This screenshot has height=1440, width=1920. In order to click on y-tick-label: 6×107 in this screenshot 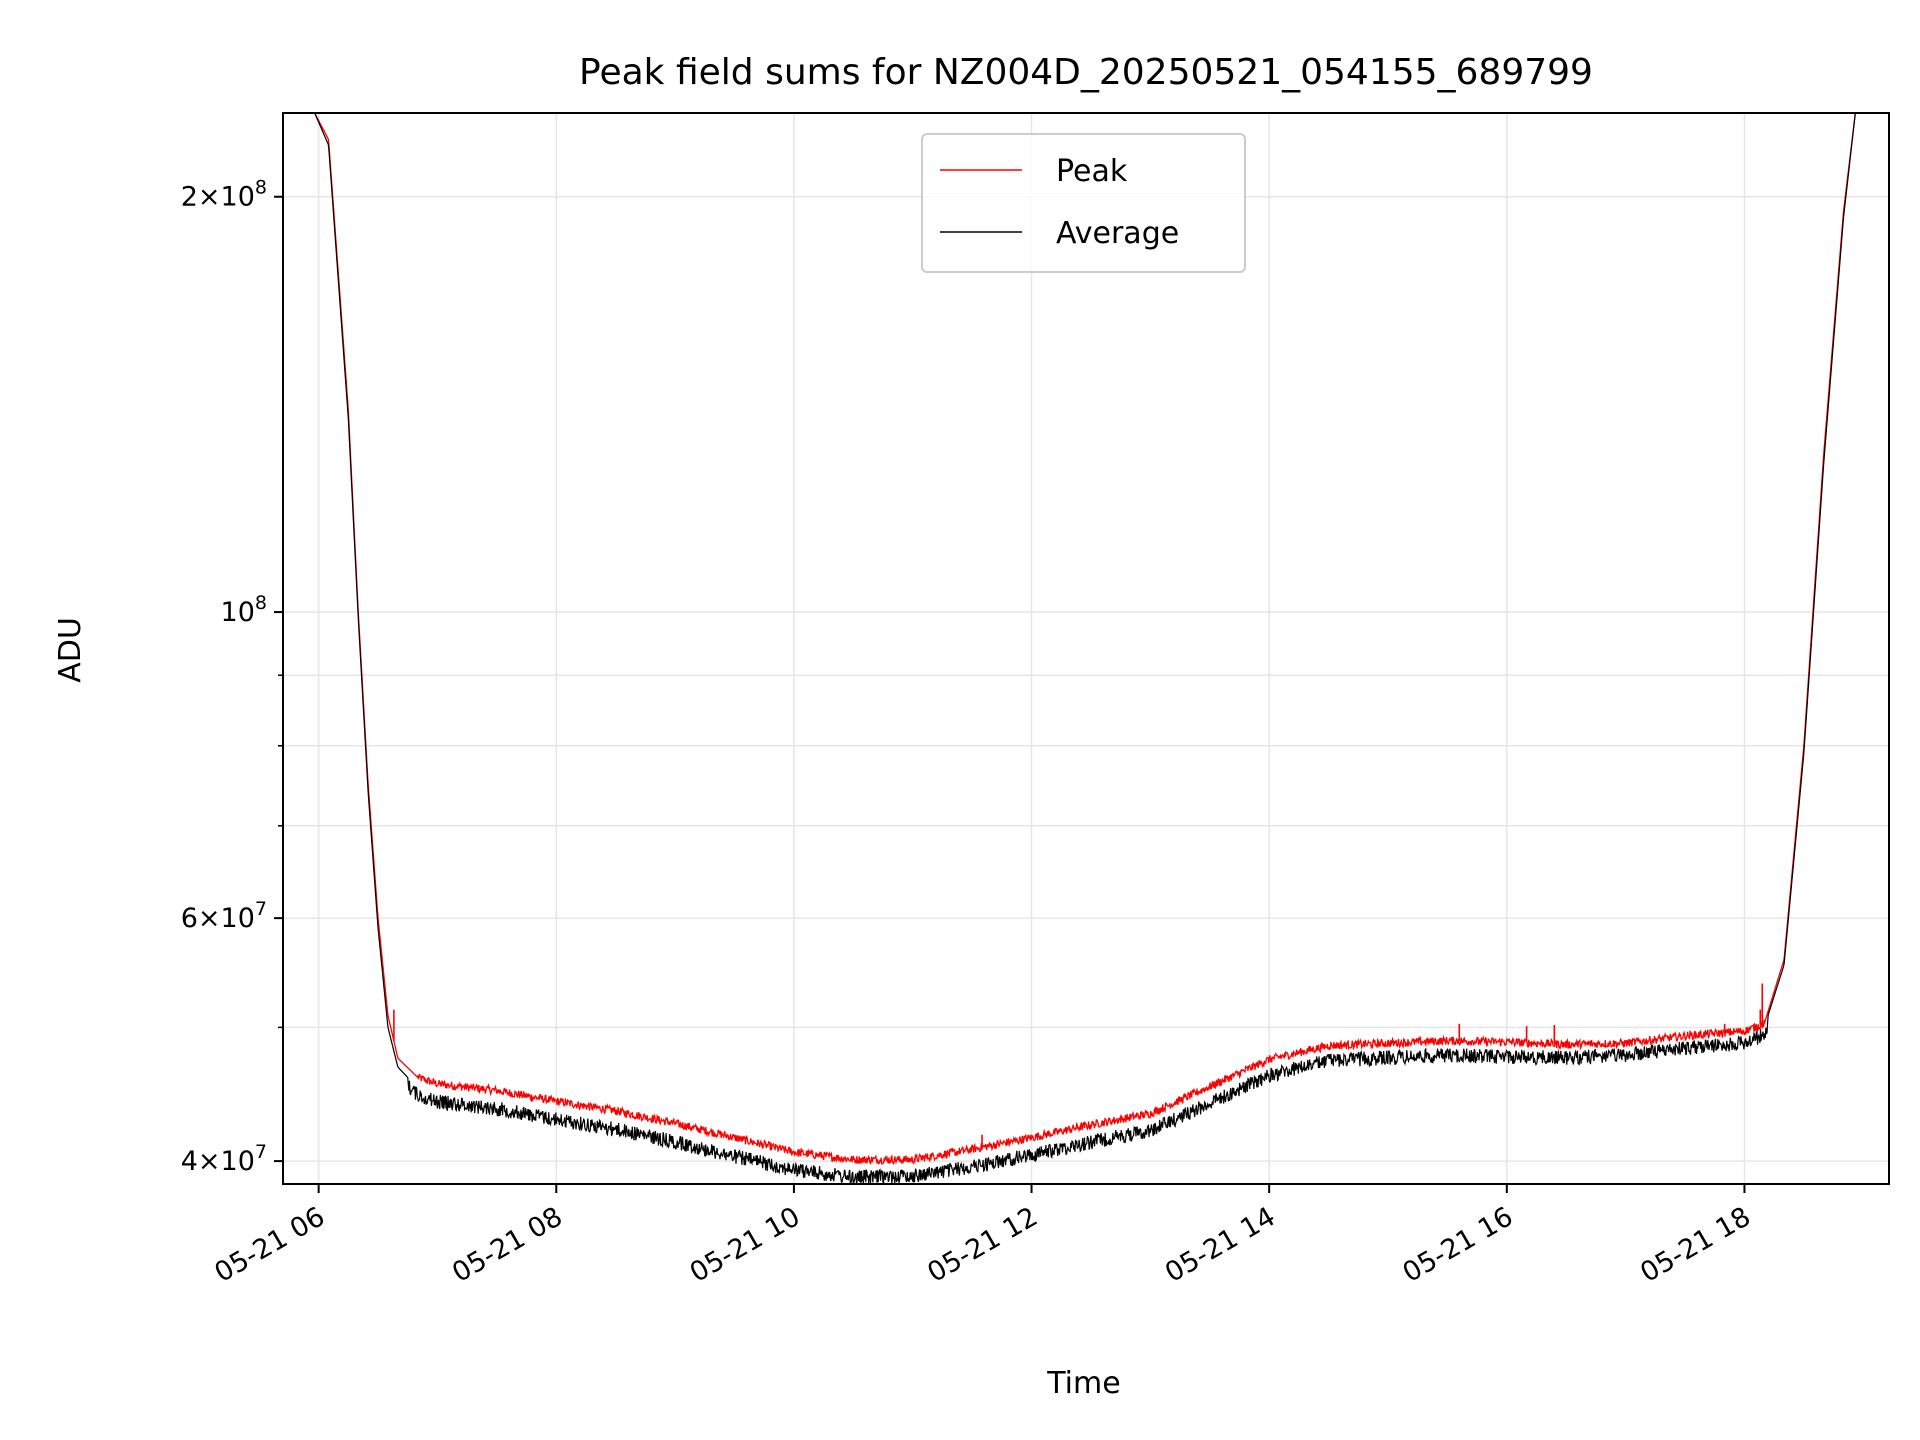, I will do `click(224, 916)`.